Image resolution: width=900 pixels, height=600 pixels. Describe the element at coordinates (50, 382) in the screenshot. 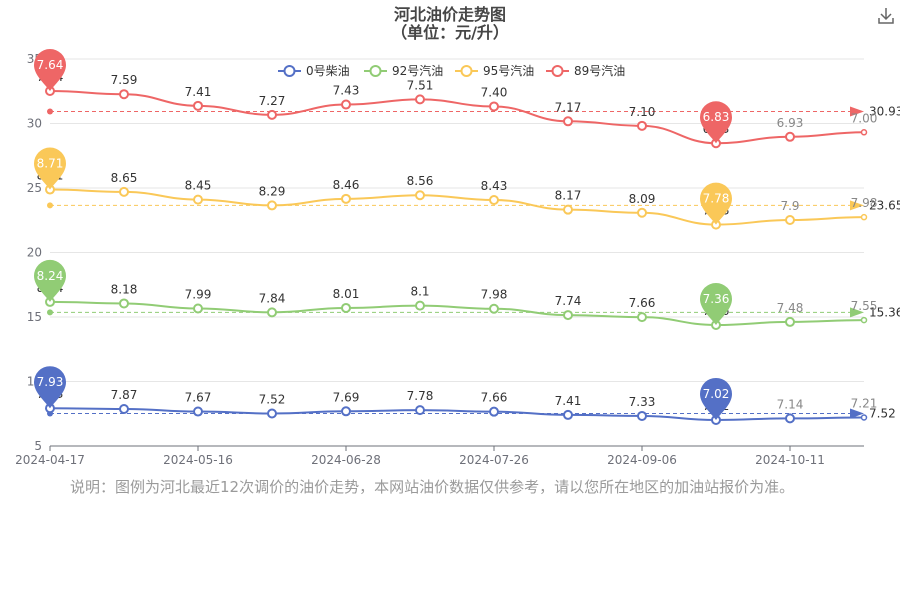

I see `extreme-value-label: 7.93` at that location.